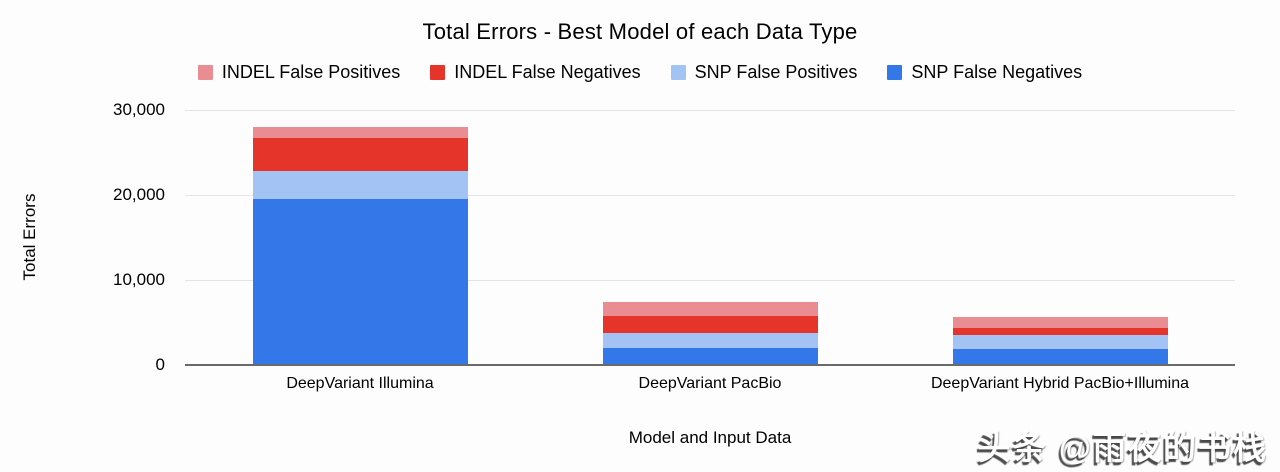 The image size is (1280, 472). What do you see at coordinates (311, 72) in the screenshot?
I see `legend-label: INDEL False Positives` at bounding box center [311, 72].